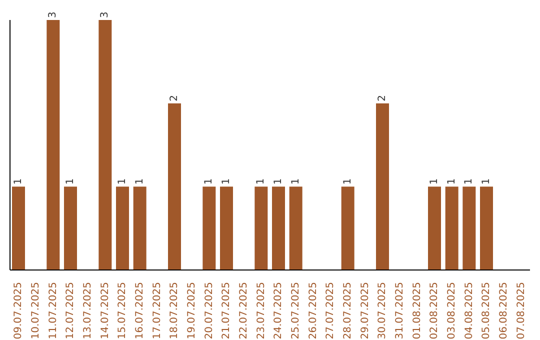 The width and height of the screenshot is (540, 340). Describe the element at coordinates (417, 311) in the screenshot. I see `x-tick-label: 01.08.2025` at that location.